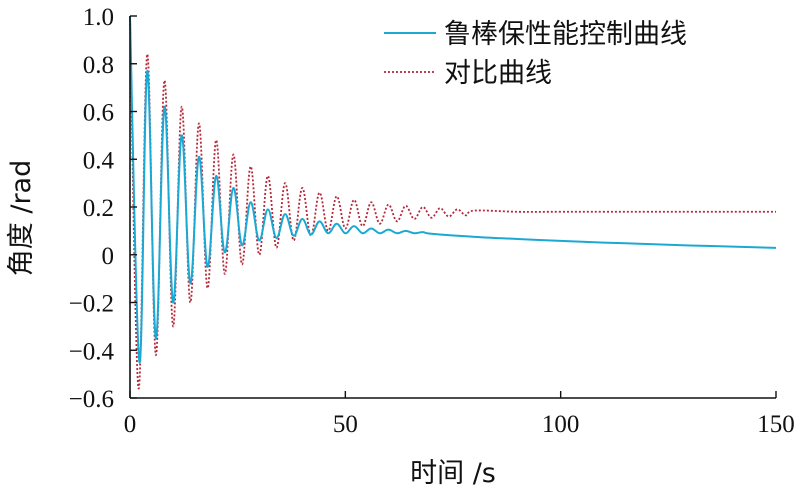 This screenshot has width=804, height=492. Describe the element at coordinates (91, 304) in the screenshot. I see `y-tick-label: −0.2` at that location.